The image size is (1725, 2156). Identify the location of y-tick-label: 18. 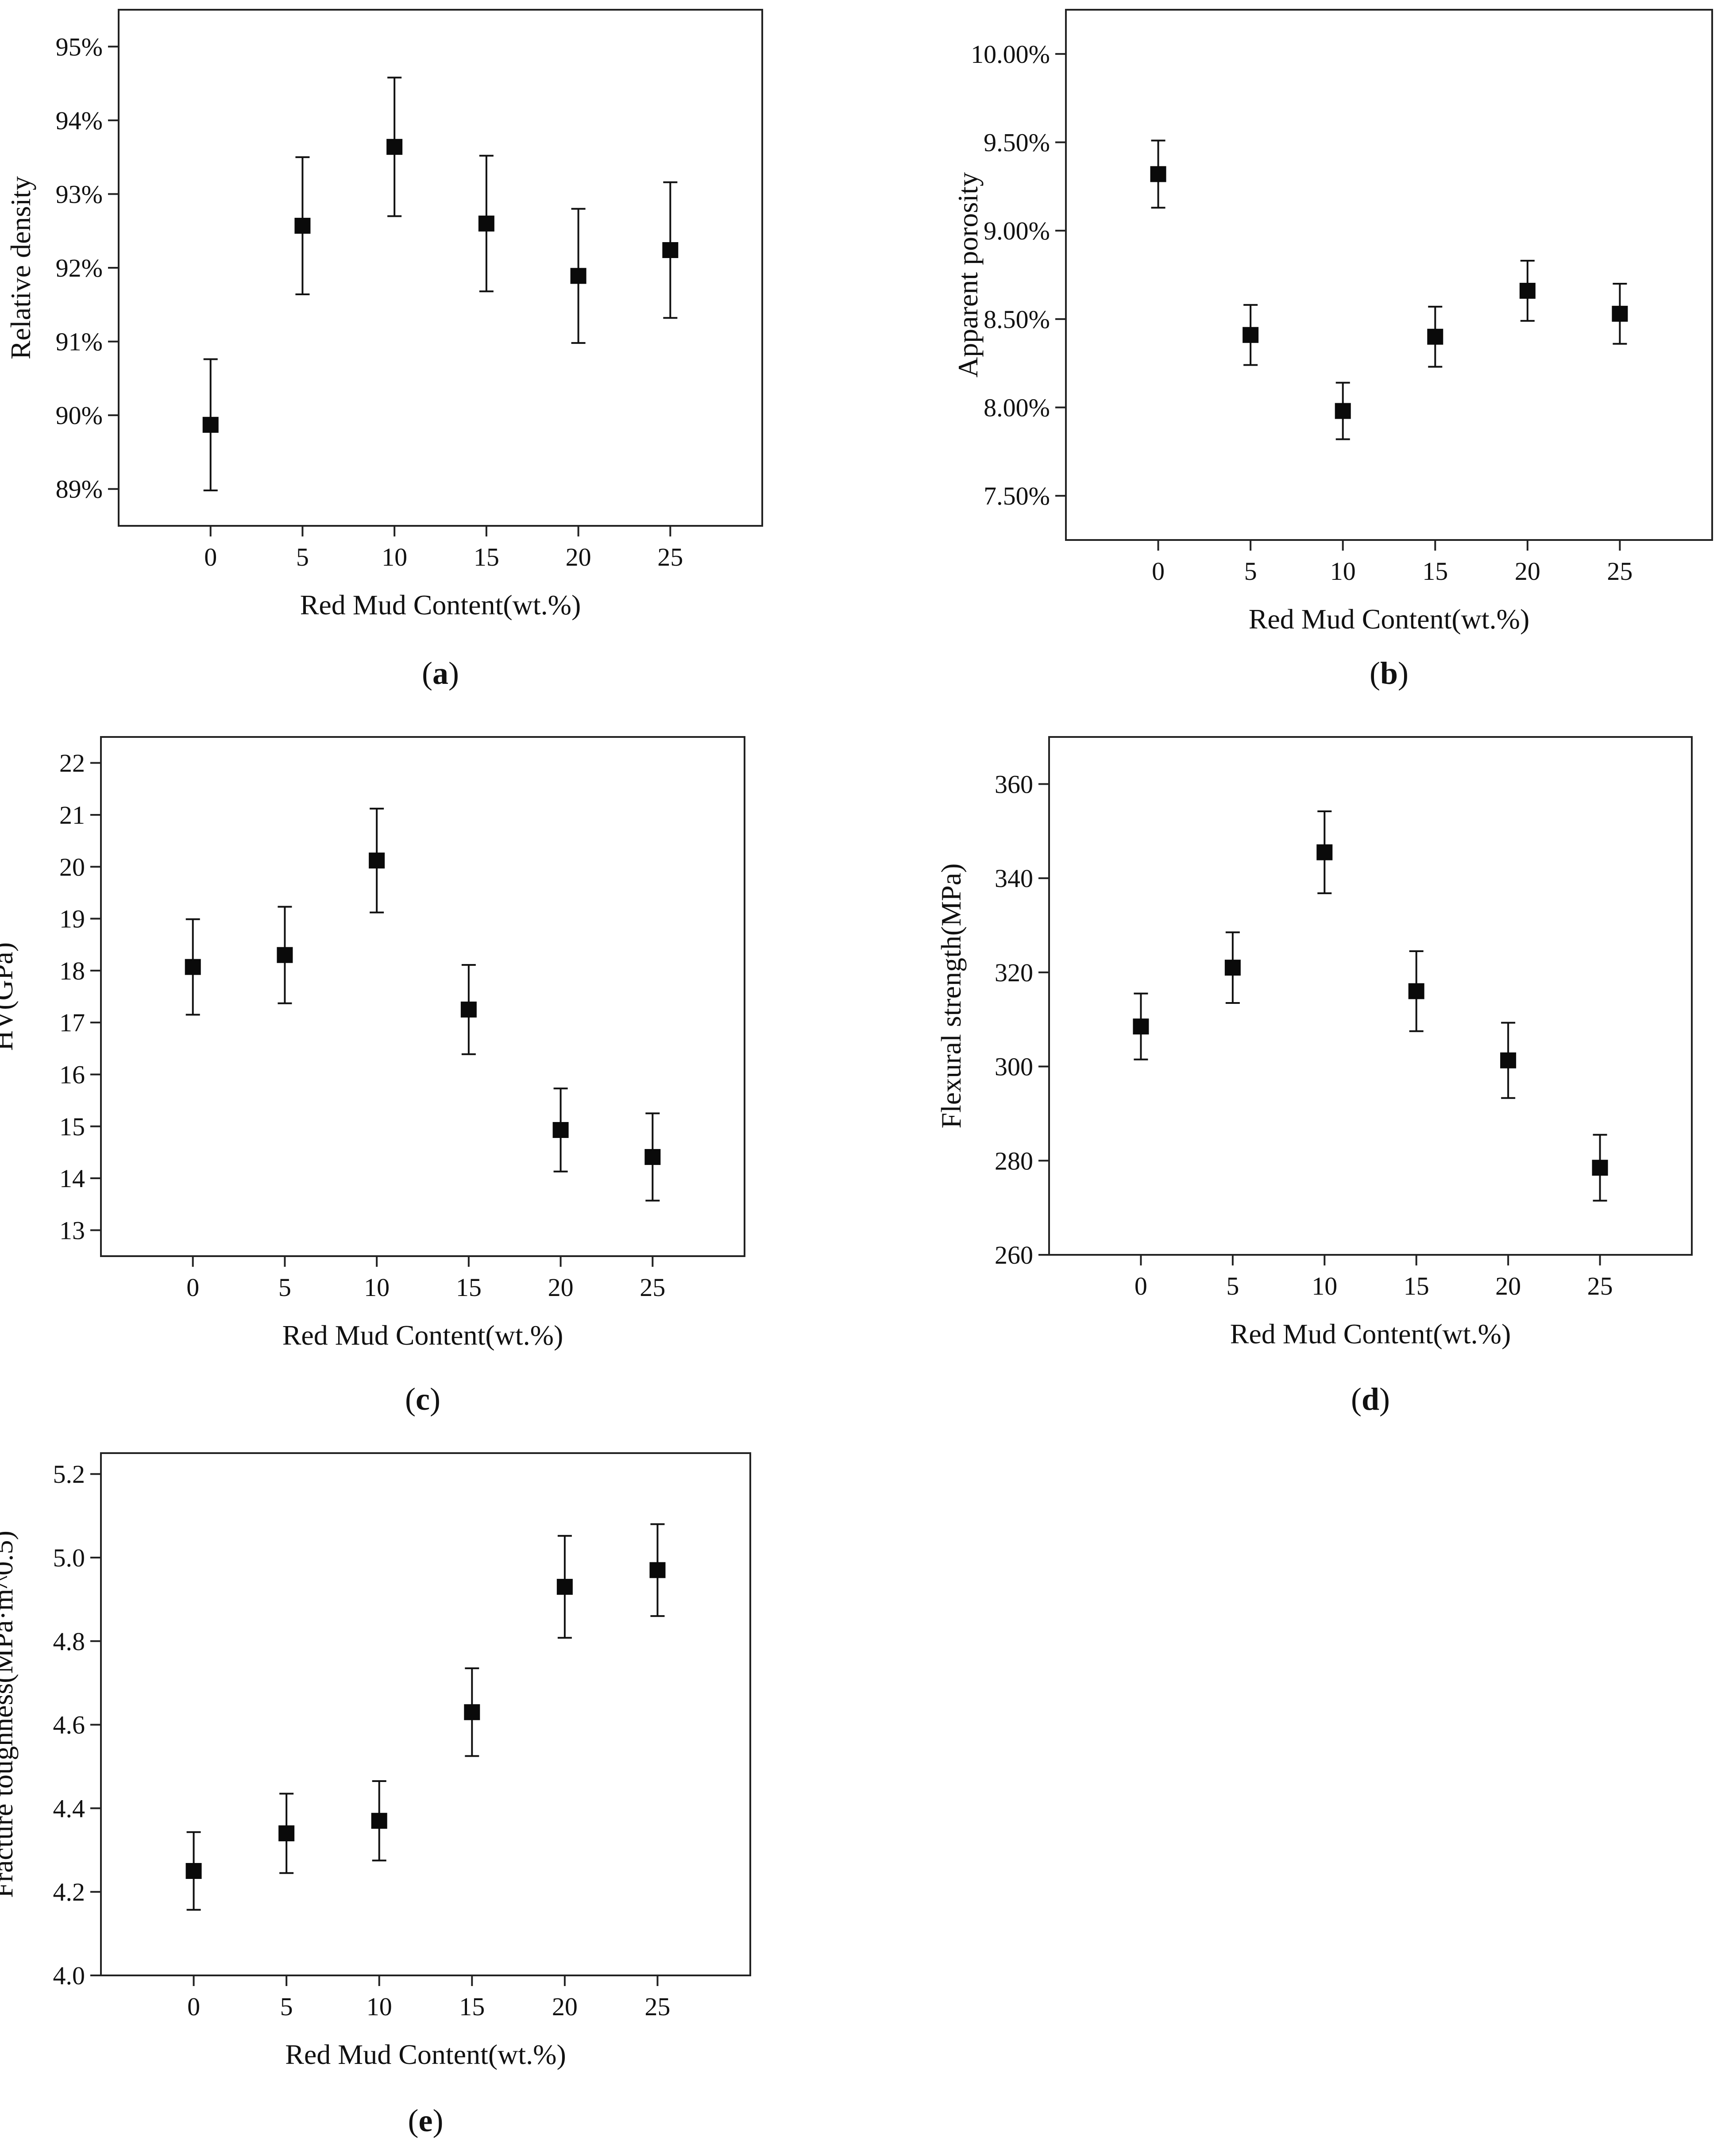
(72, 971).